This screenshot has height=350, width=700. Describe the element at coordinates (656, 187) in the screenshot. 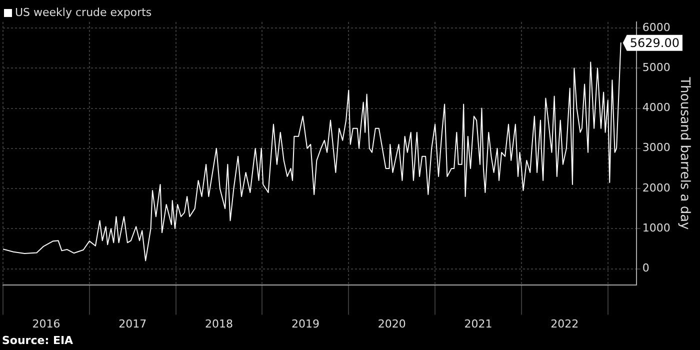

I see `y-tick-label: 2000` at that location.